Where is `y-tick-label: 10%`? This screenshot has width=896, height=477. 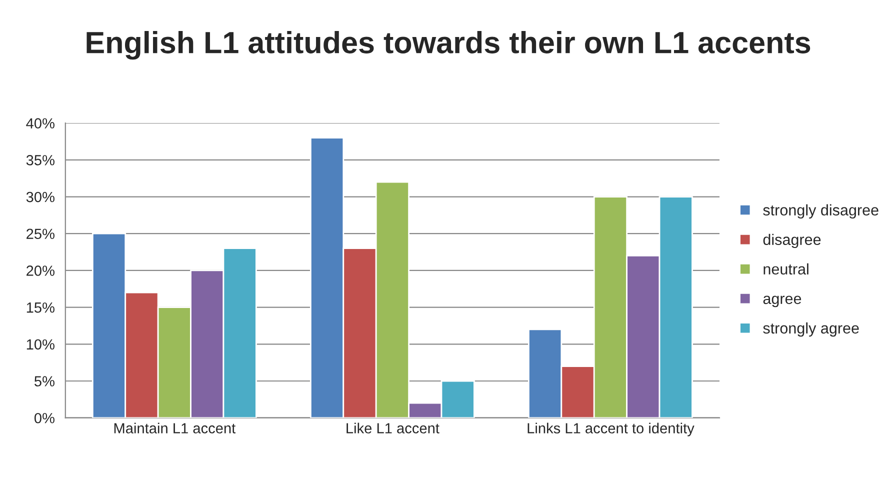 y-tick-label: 10% is located at coordinates (40, 344).